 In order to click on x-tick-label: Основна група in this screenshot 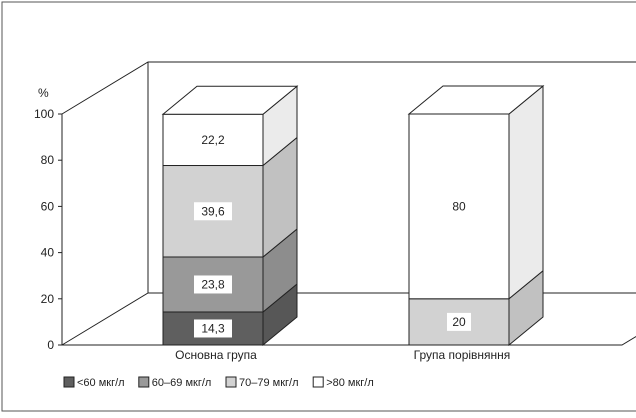, I will do `click(216, 355)`.